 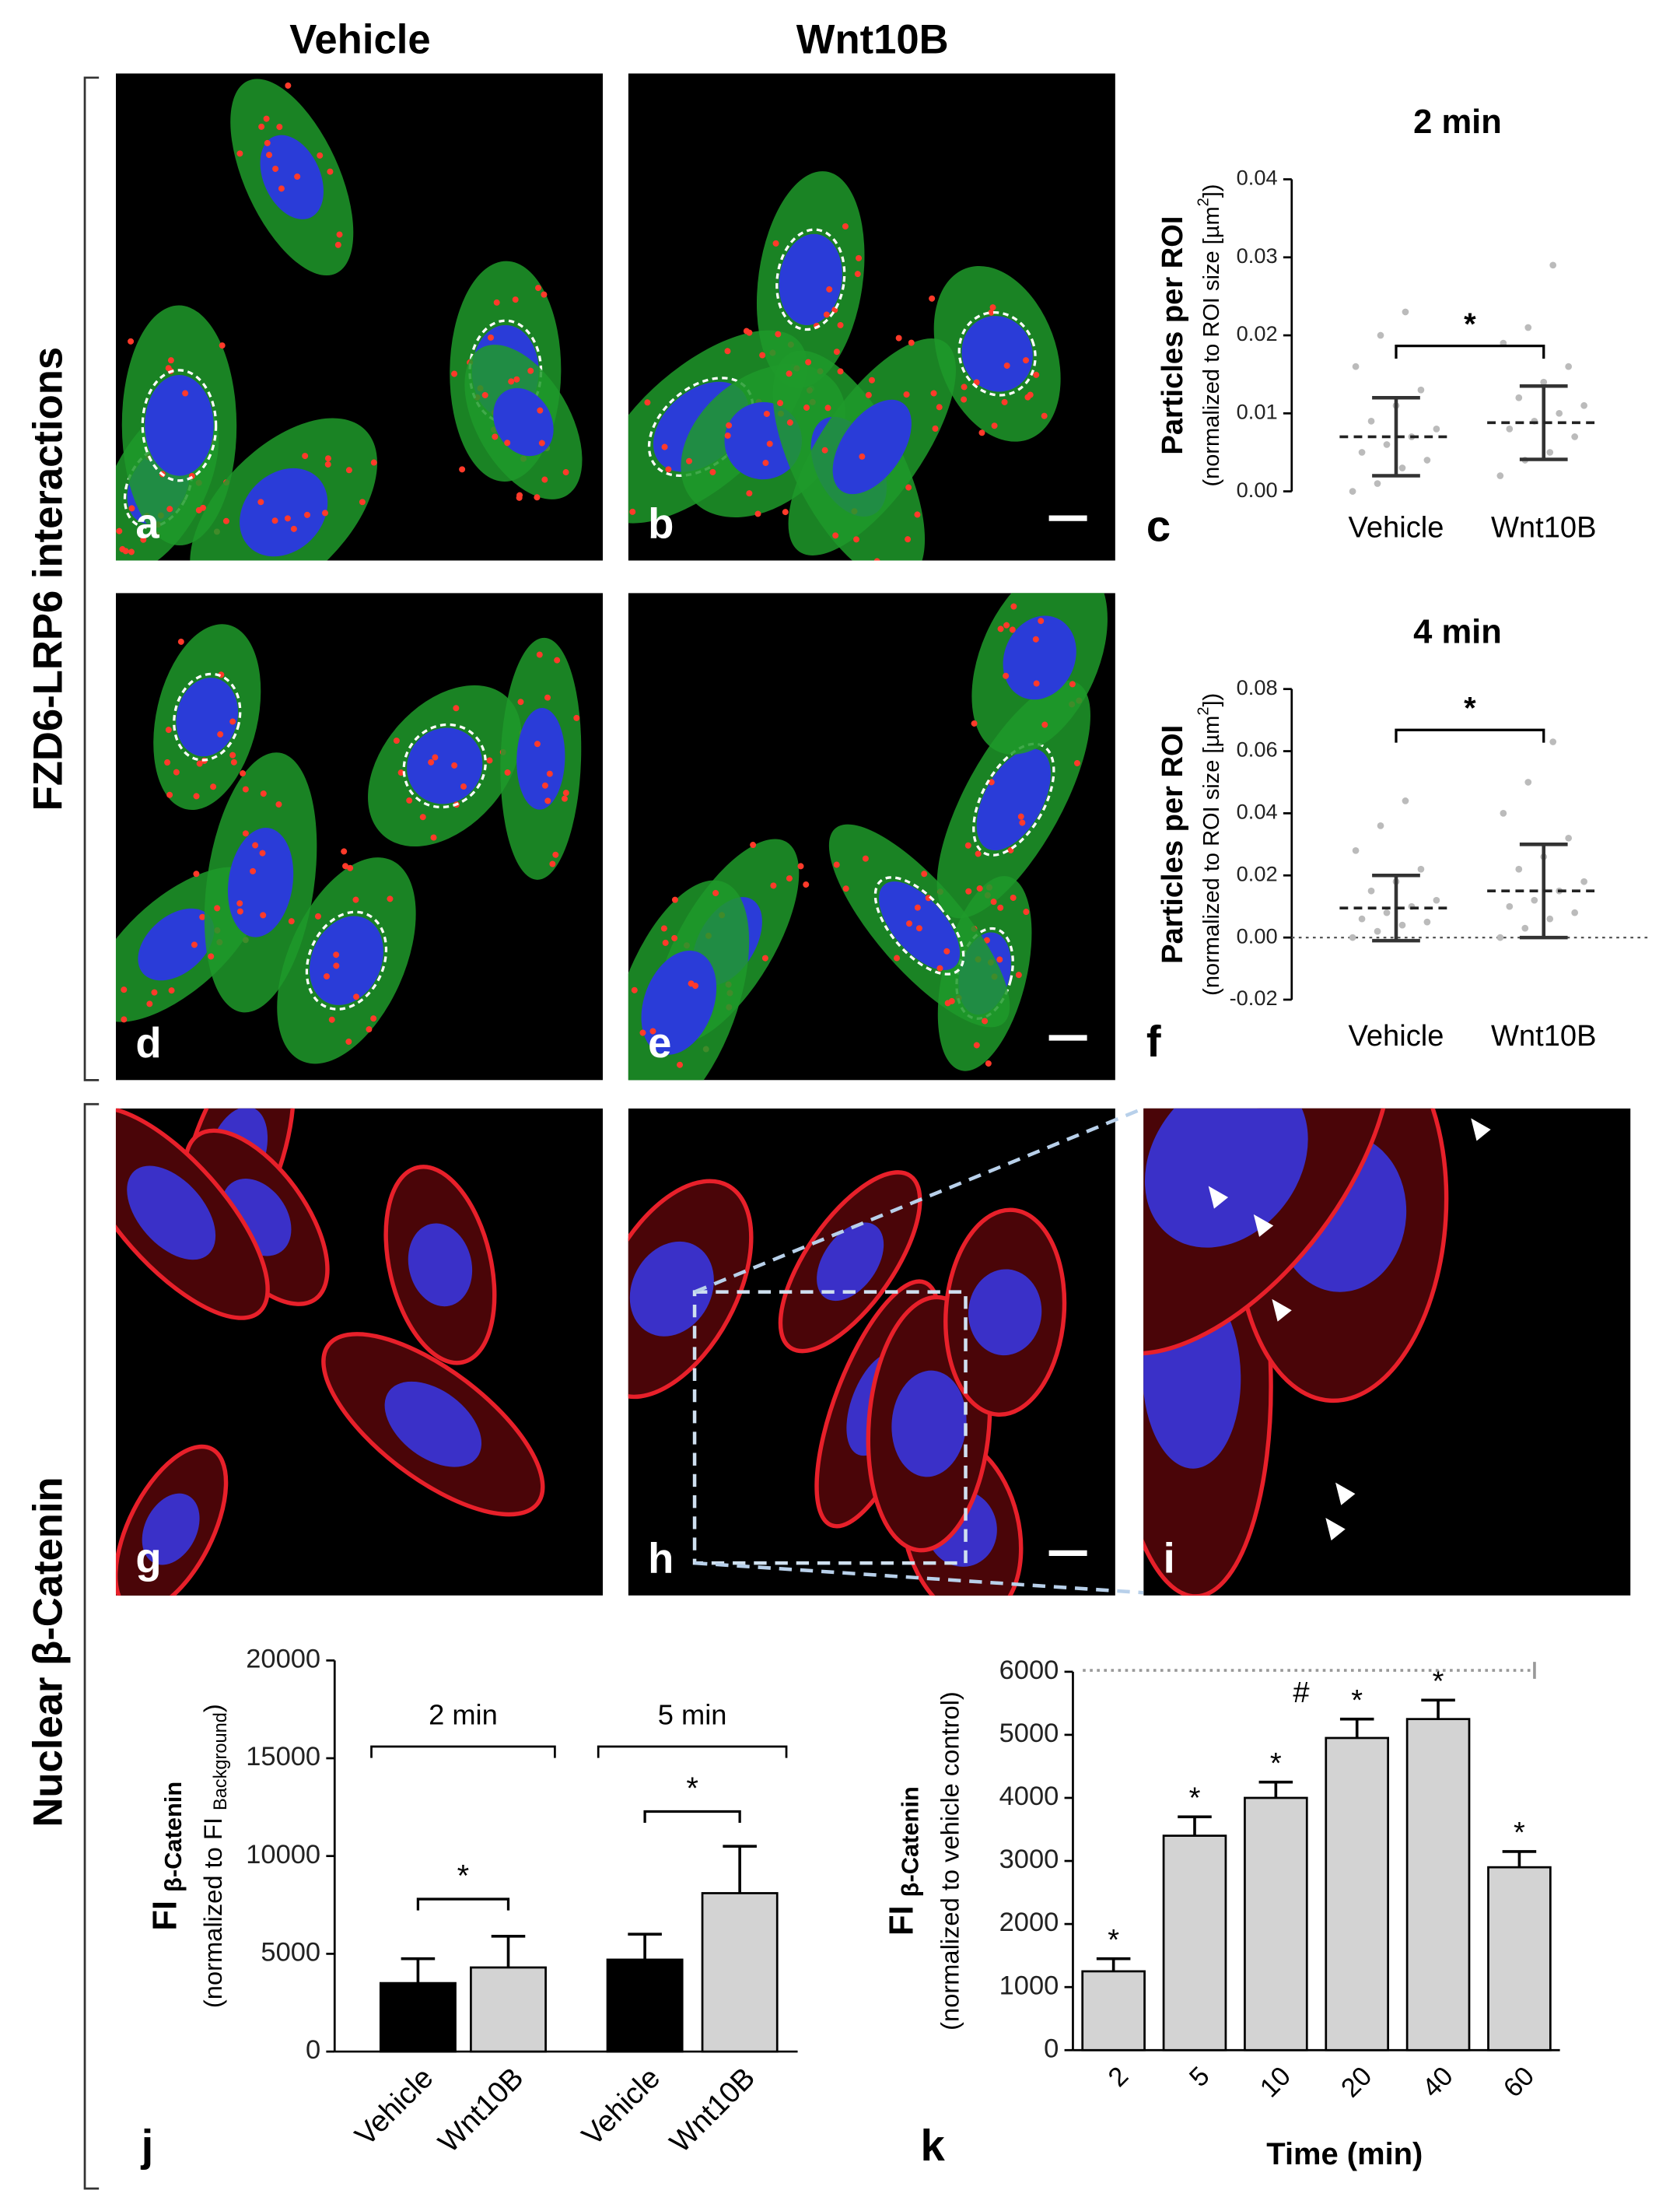 I want to click on bar, so click(x=1438, y=1885).